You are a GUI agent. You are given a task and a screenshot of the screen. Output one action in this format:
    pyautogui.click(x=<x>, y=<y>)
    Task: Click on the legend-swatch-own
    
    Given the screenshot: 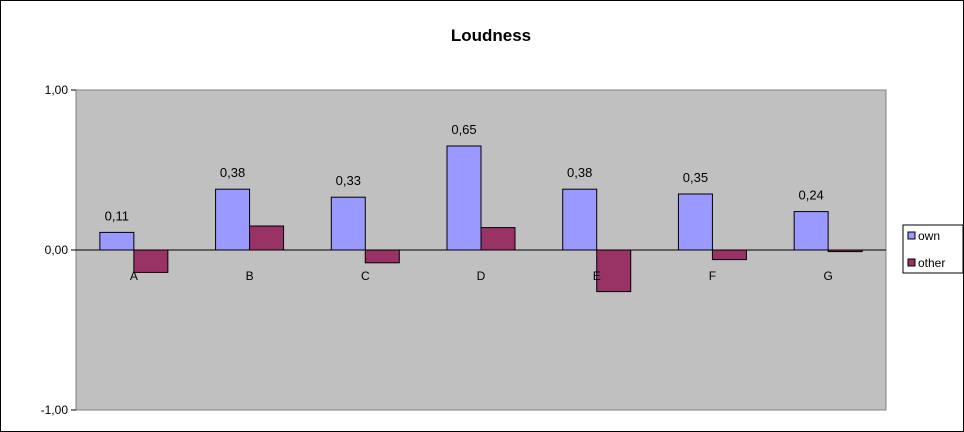 What is the action you would take?
    pyautogui.click(x=911, y=235)
    